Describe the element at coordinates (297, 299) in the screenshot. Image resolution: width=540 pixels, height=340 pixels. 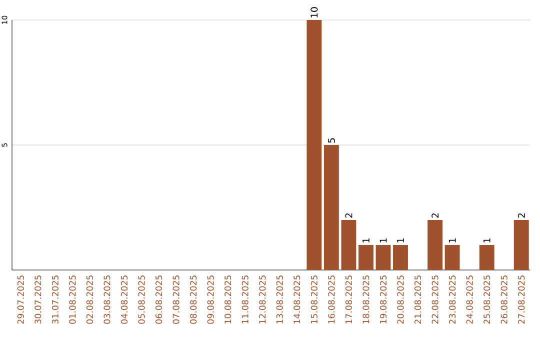
I see `x-tick-label: 14.08.2025` at that location.